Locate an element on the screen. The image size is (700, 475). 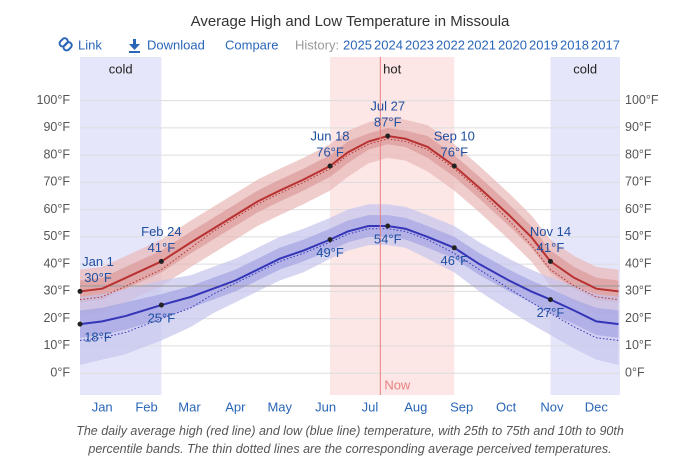
y2-tick-label: 70°F is located at coordinates (638, 182).